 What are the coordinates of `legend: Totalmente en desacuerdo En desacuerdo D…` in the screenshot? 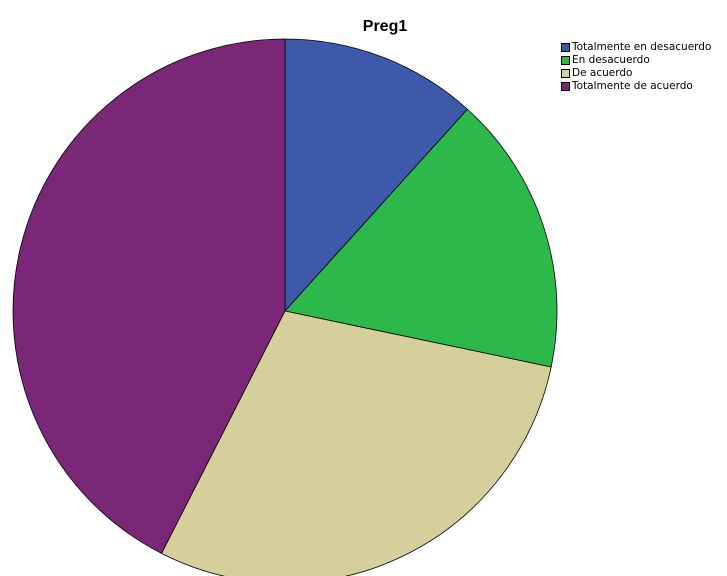 It's located at (636, 67).